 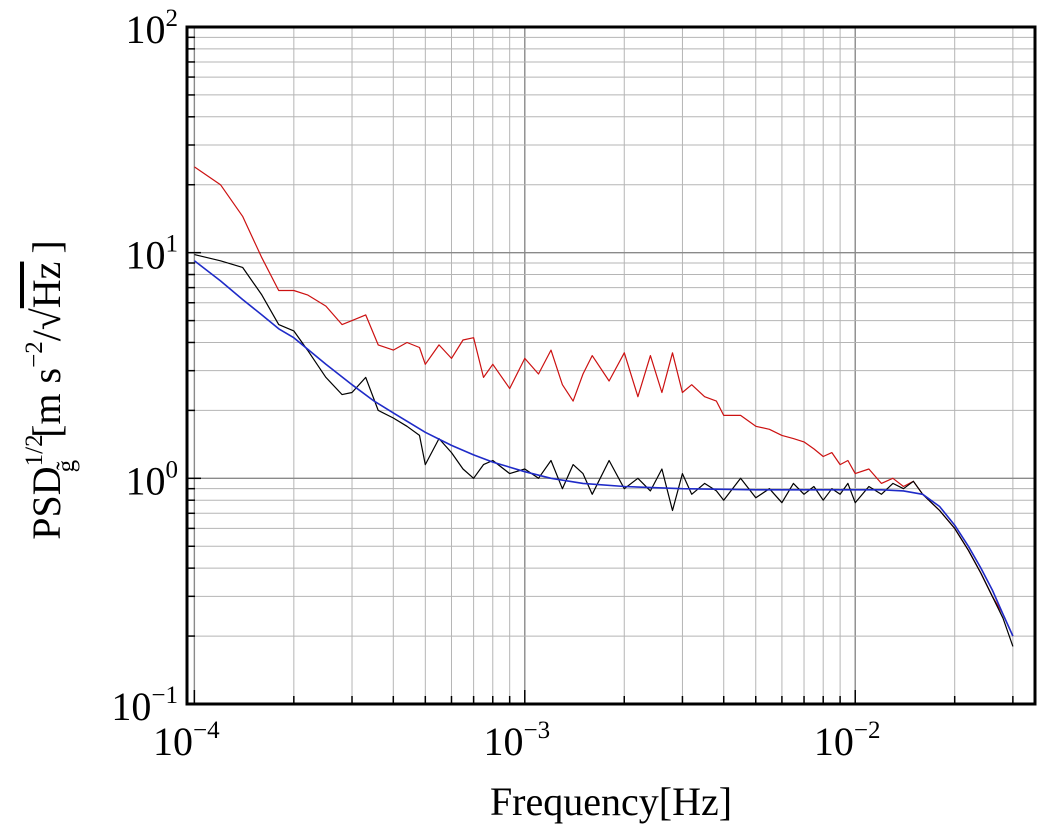 I want to click on y-tick-exp: 2, so click(x=172, y=18).